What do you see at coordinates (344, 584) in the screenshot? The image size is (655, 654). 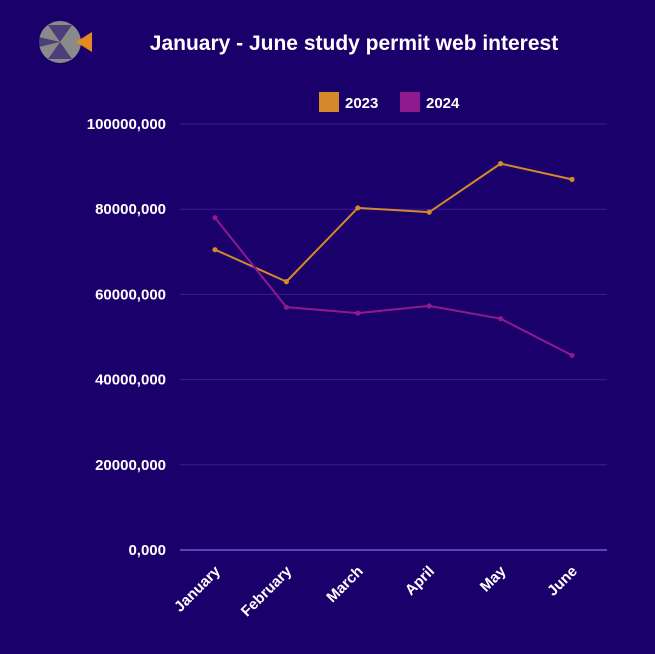 I see `x-tick-label: March` at bounding box center [344, 584].